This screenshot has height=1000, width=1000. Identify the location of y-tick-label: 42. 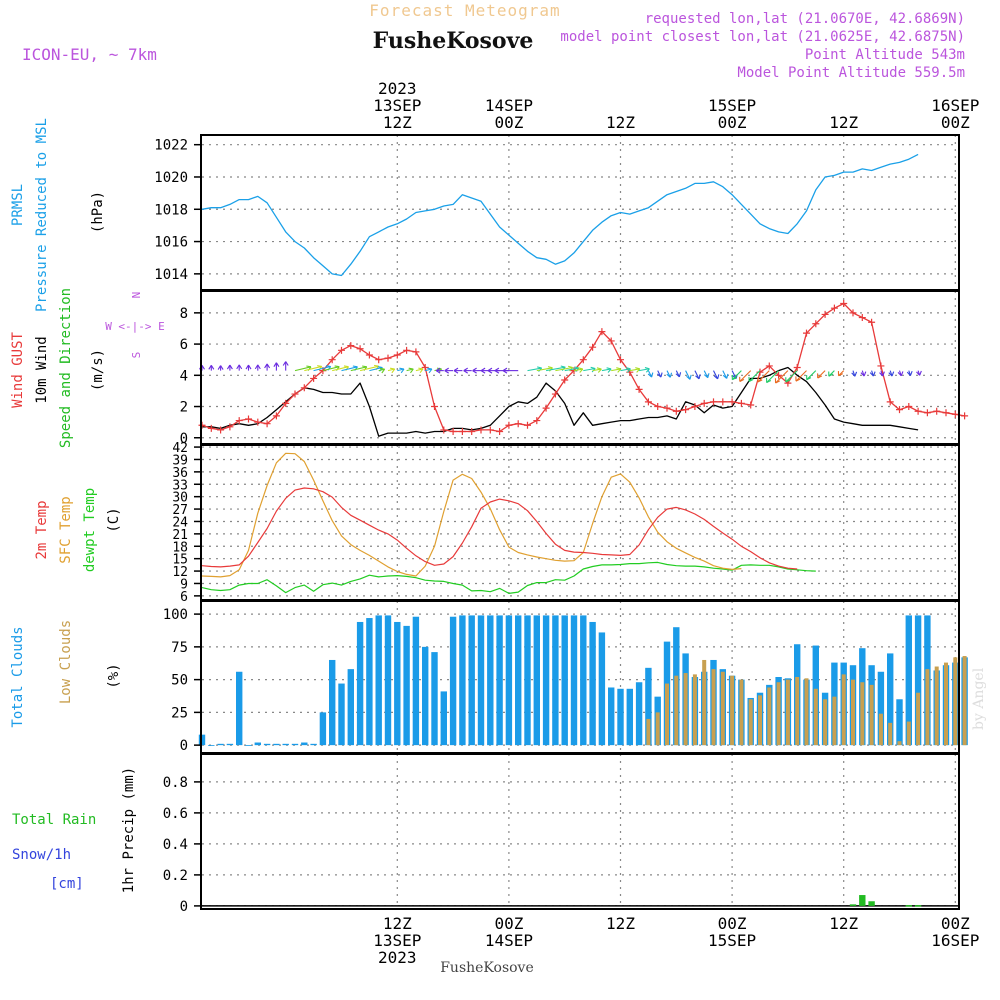
(180, 448).